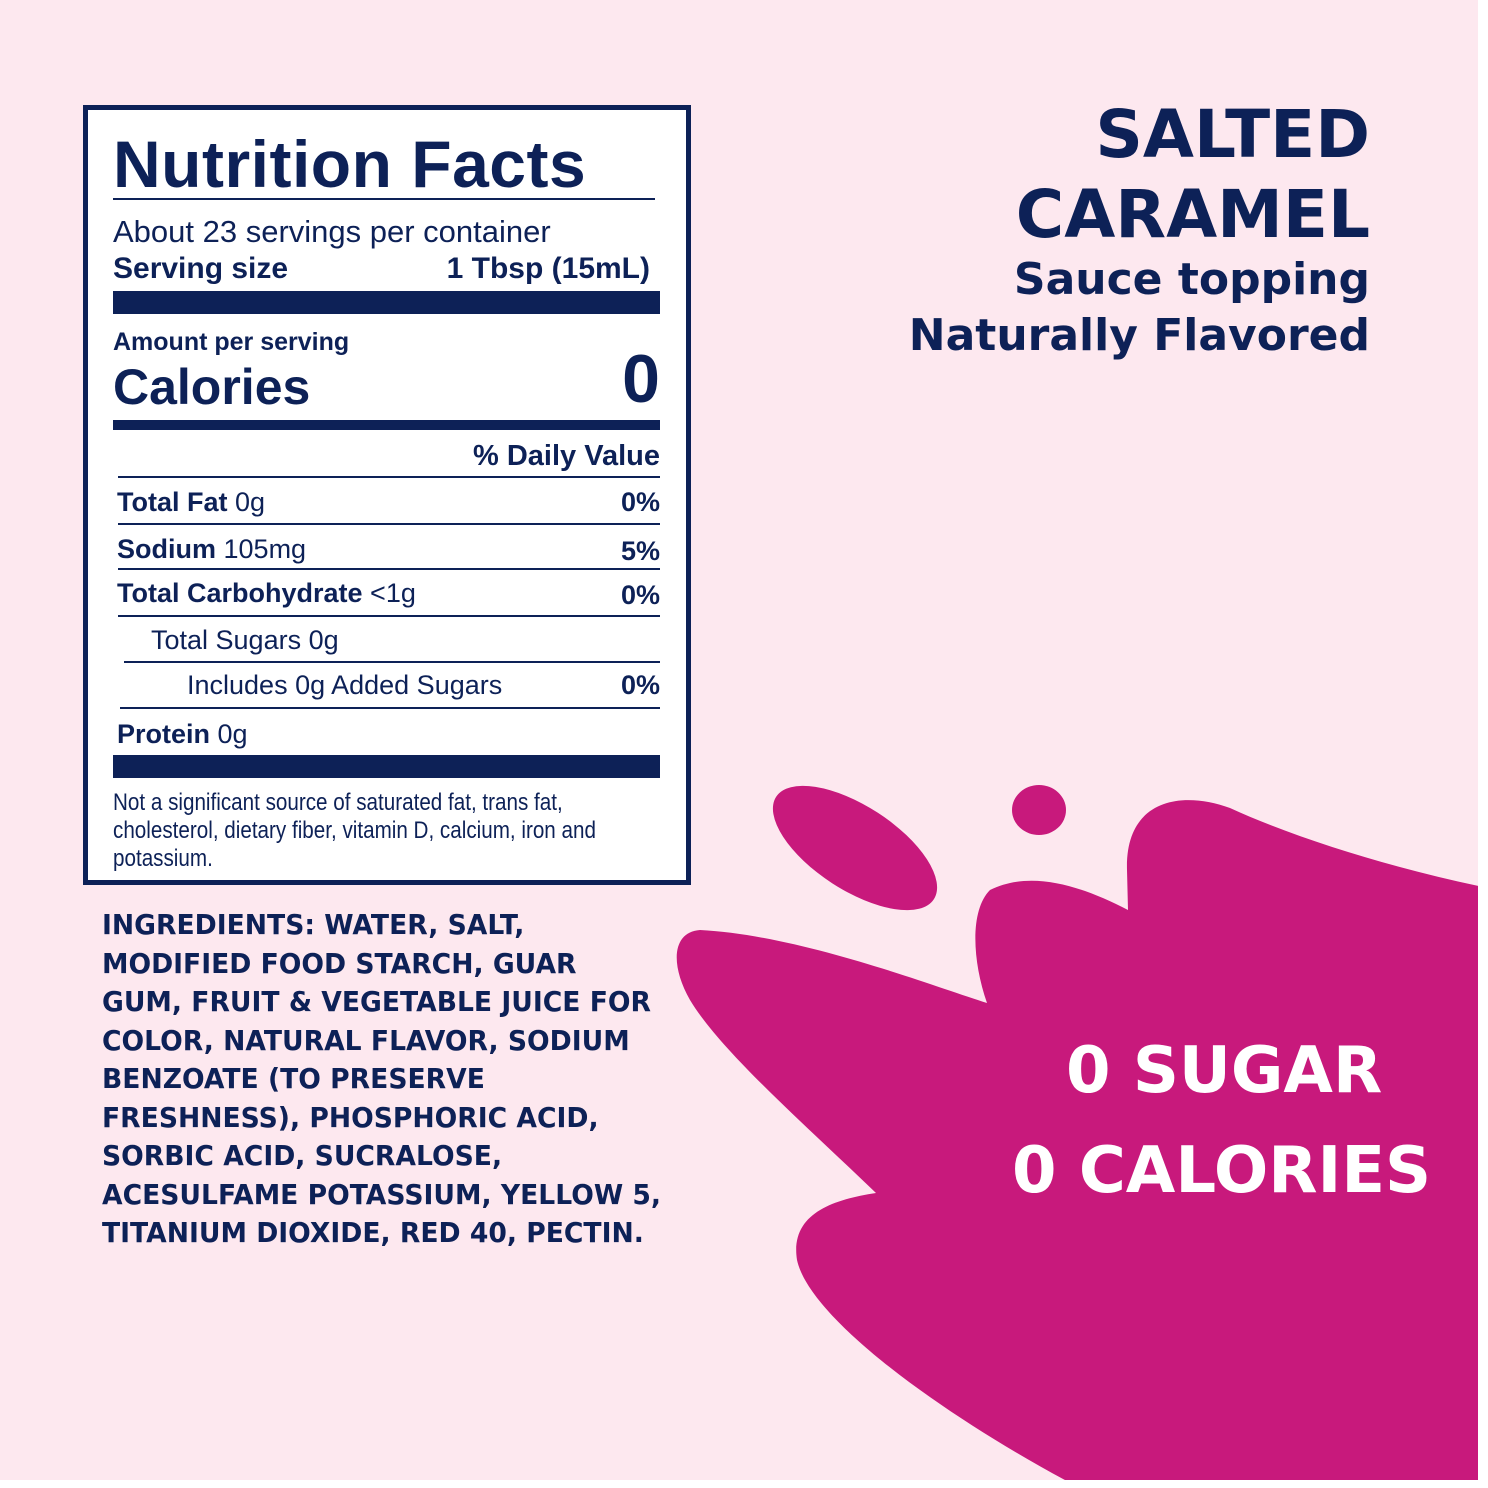 The height and width of the screenshot is (1488, 1488). What do you see at coordinates (212, 549) in the screenshot?
I see `nutrient-row-sodium: Sodium 105mg` at bounding box center [212, 549].